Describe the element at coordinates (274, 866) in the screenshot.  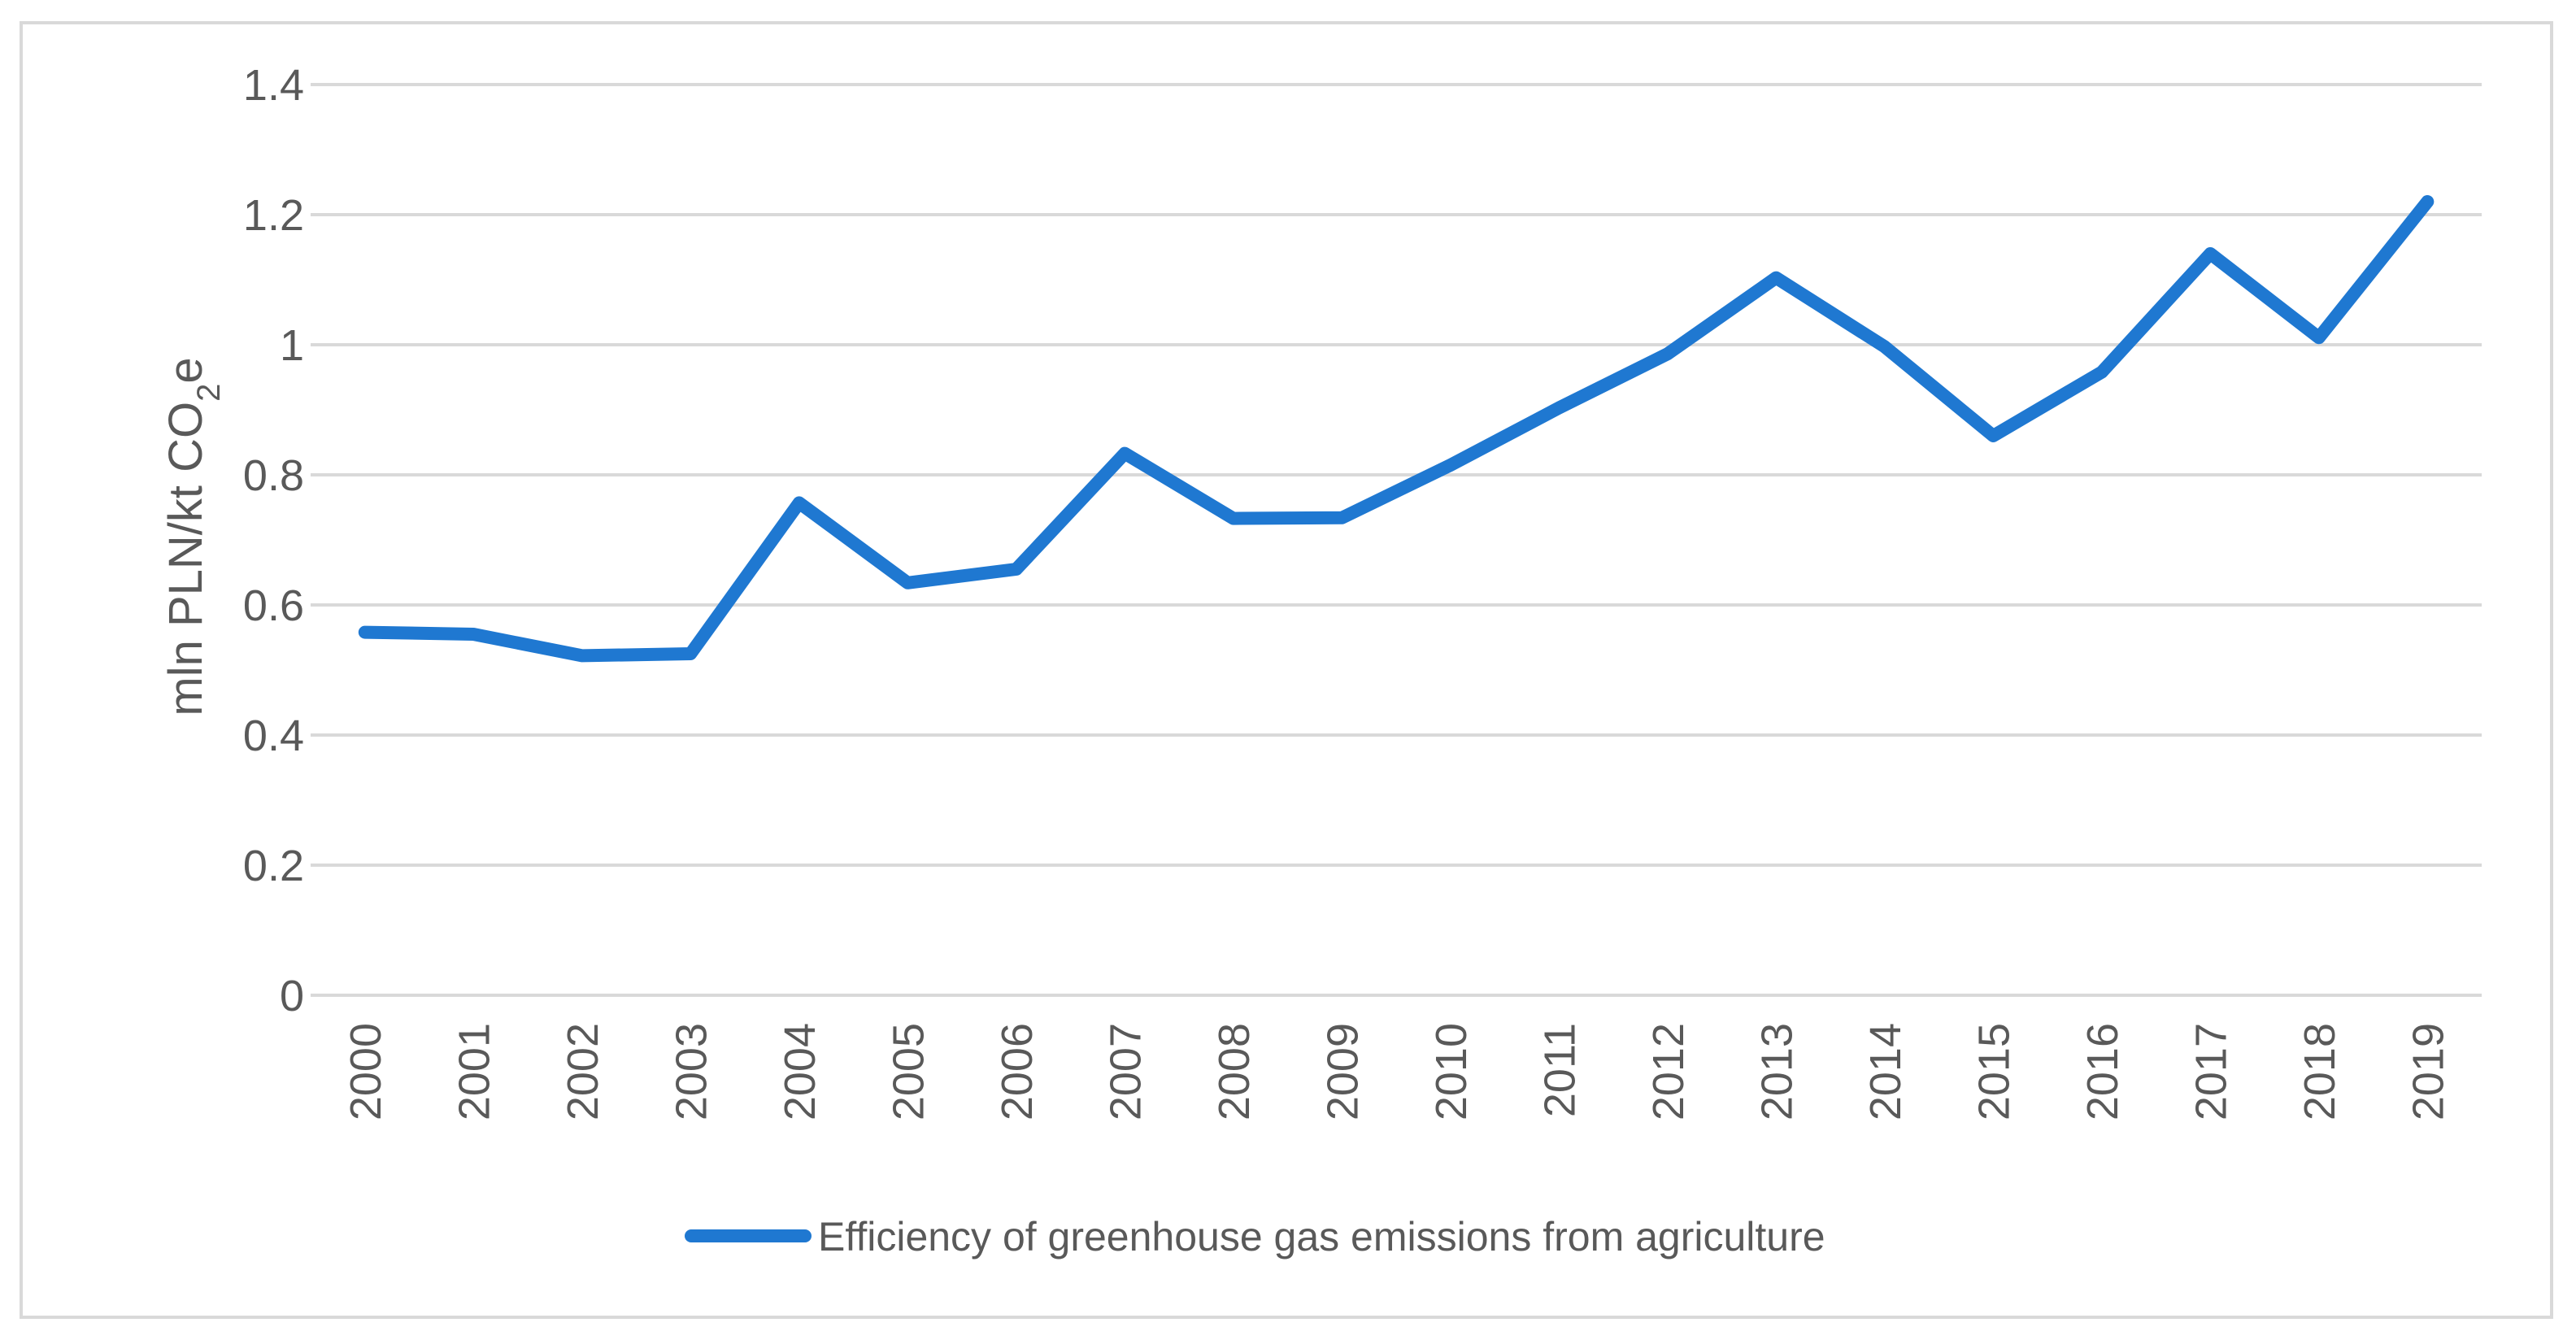
I see `y-tick-label: 0.2` at that location.